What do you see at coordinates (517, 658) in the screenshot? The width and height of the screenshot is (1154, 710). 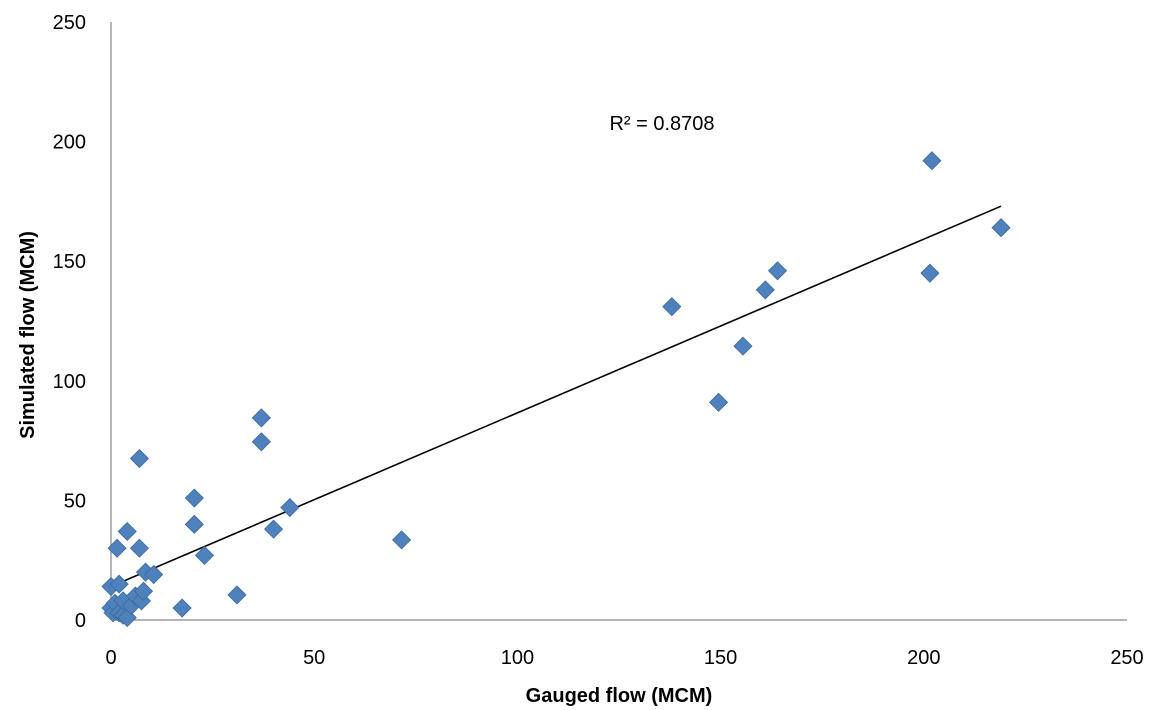 I see `x-tick-label: 100` at bounding box center [517, 658].